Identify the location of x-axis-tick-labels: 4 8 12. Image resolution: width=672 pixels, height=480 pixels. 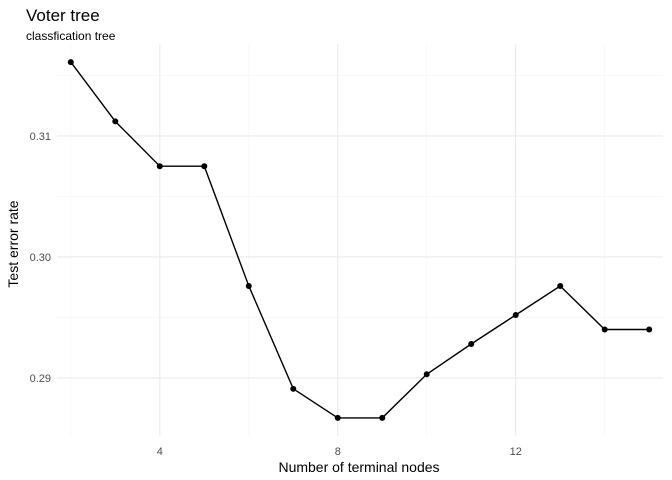
(339, 452).